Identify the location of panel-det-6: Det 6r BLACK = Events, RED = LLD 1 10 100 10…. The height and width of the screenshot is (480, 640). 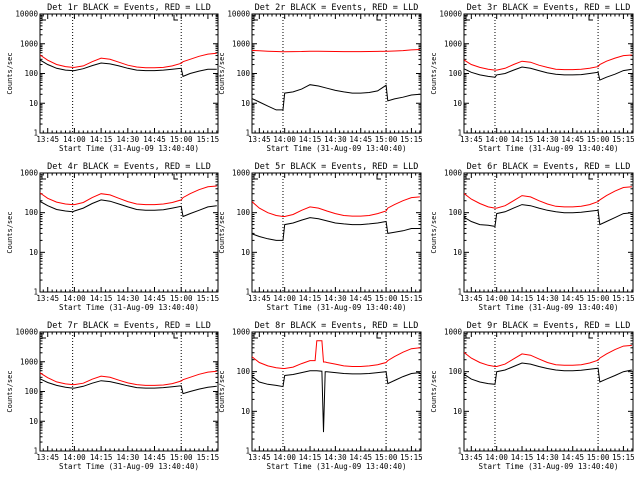
(532, 237).